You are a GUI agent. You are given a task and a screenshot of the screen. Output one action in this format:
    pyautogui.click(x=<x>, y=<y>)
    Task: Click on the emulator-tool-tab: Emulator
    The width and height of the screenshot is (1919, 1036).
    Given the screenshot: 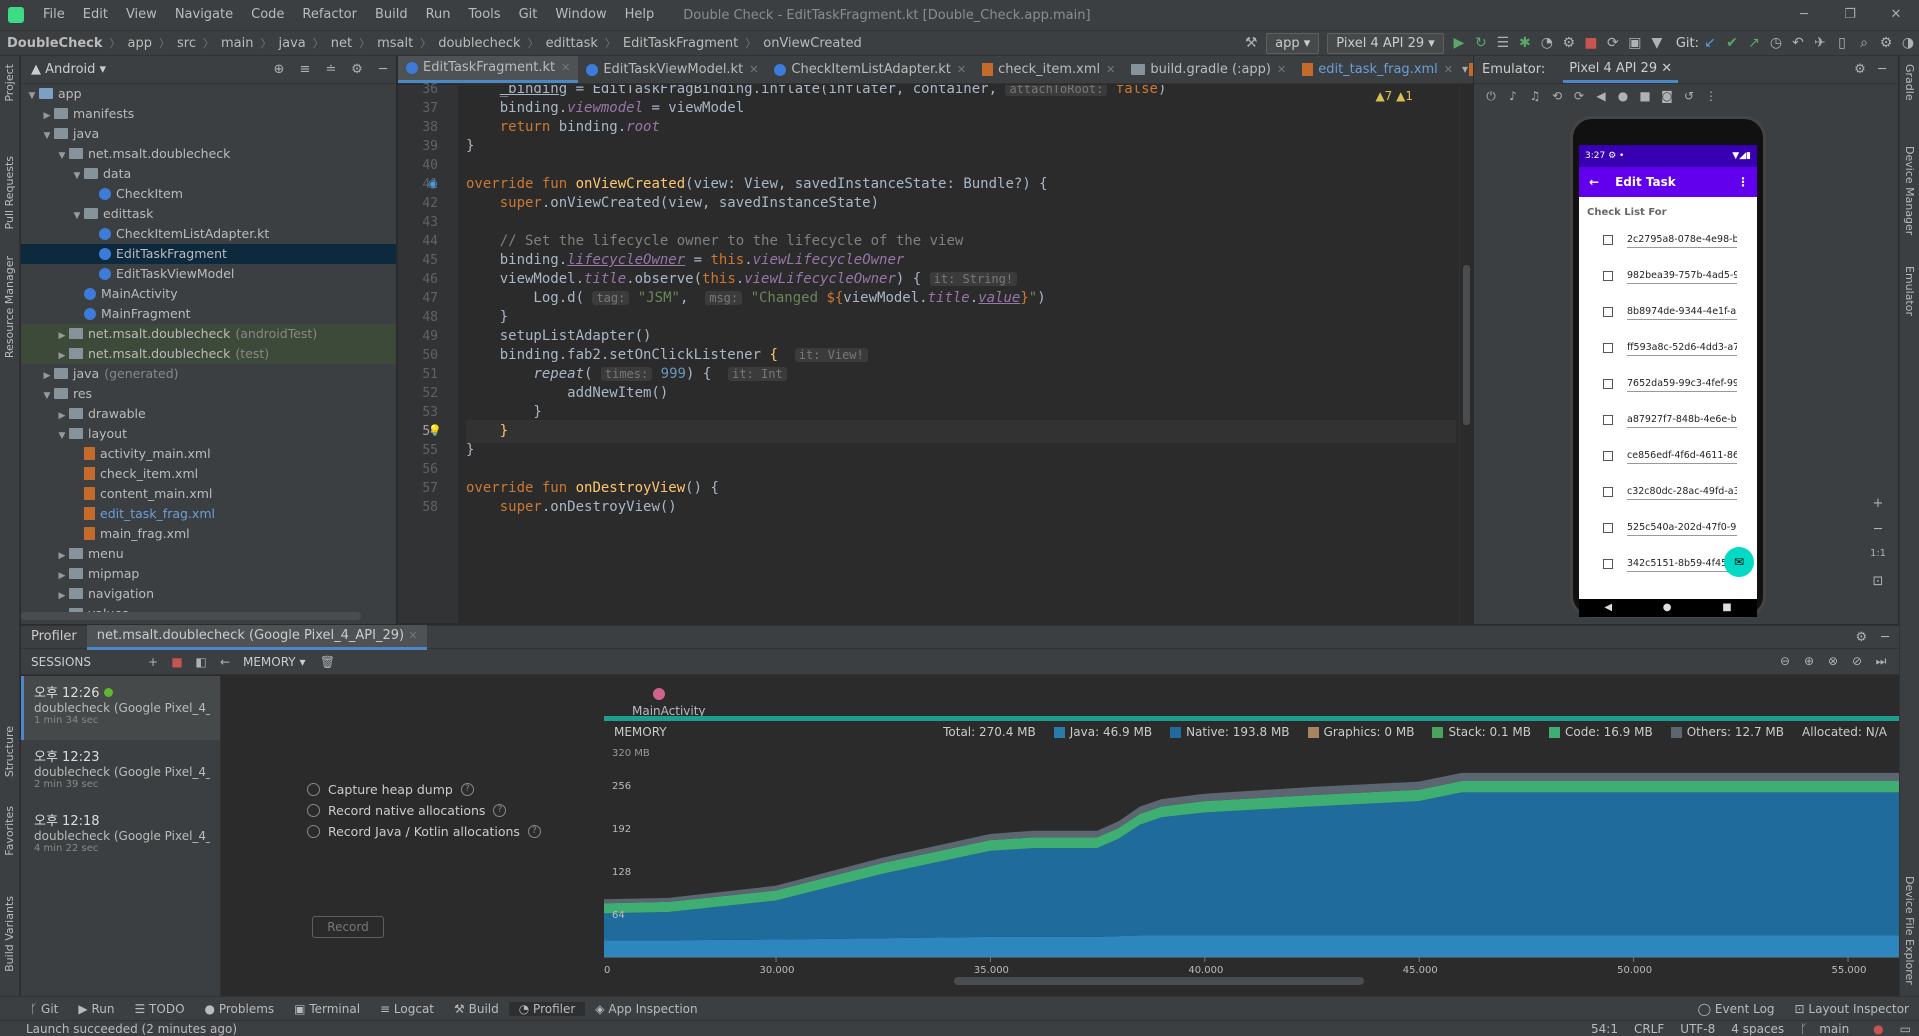 What is the action you would take?
    pyautogui.click(x=1909, y=291)
    